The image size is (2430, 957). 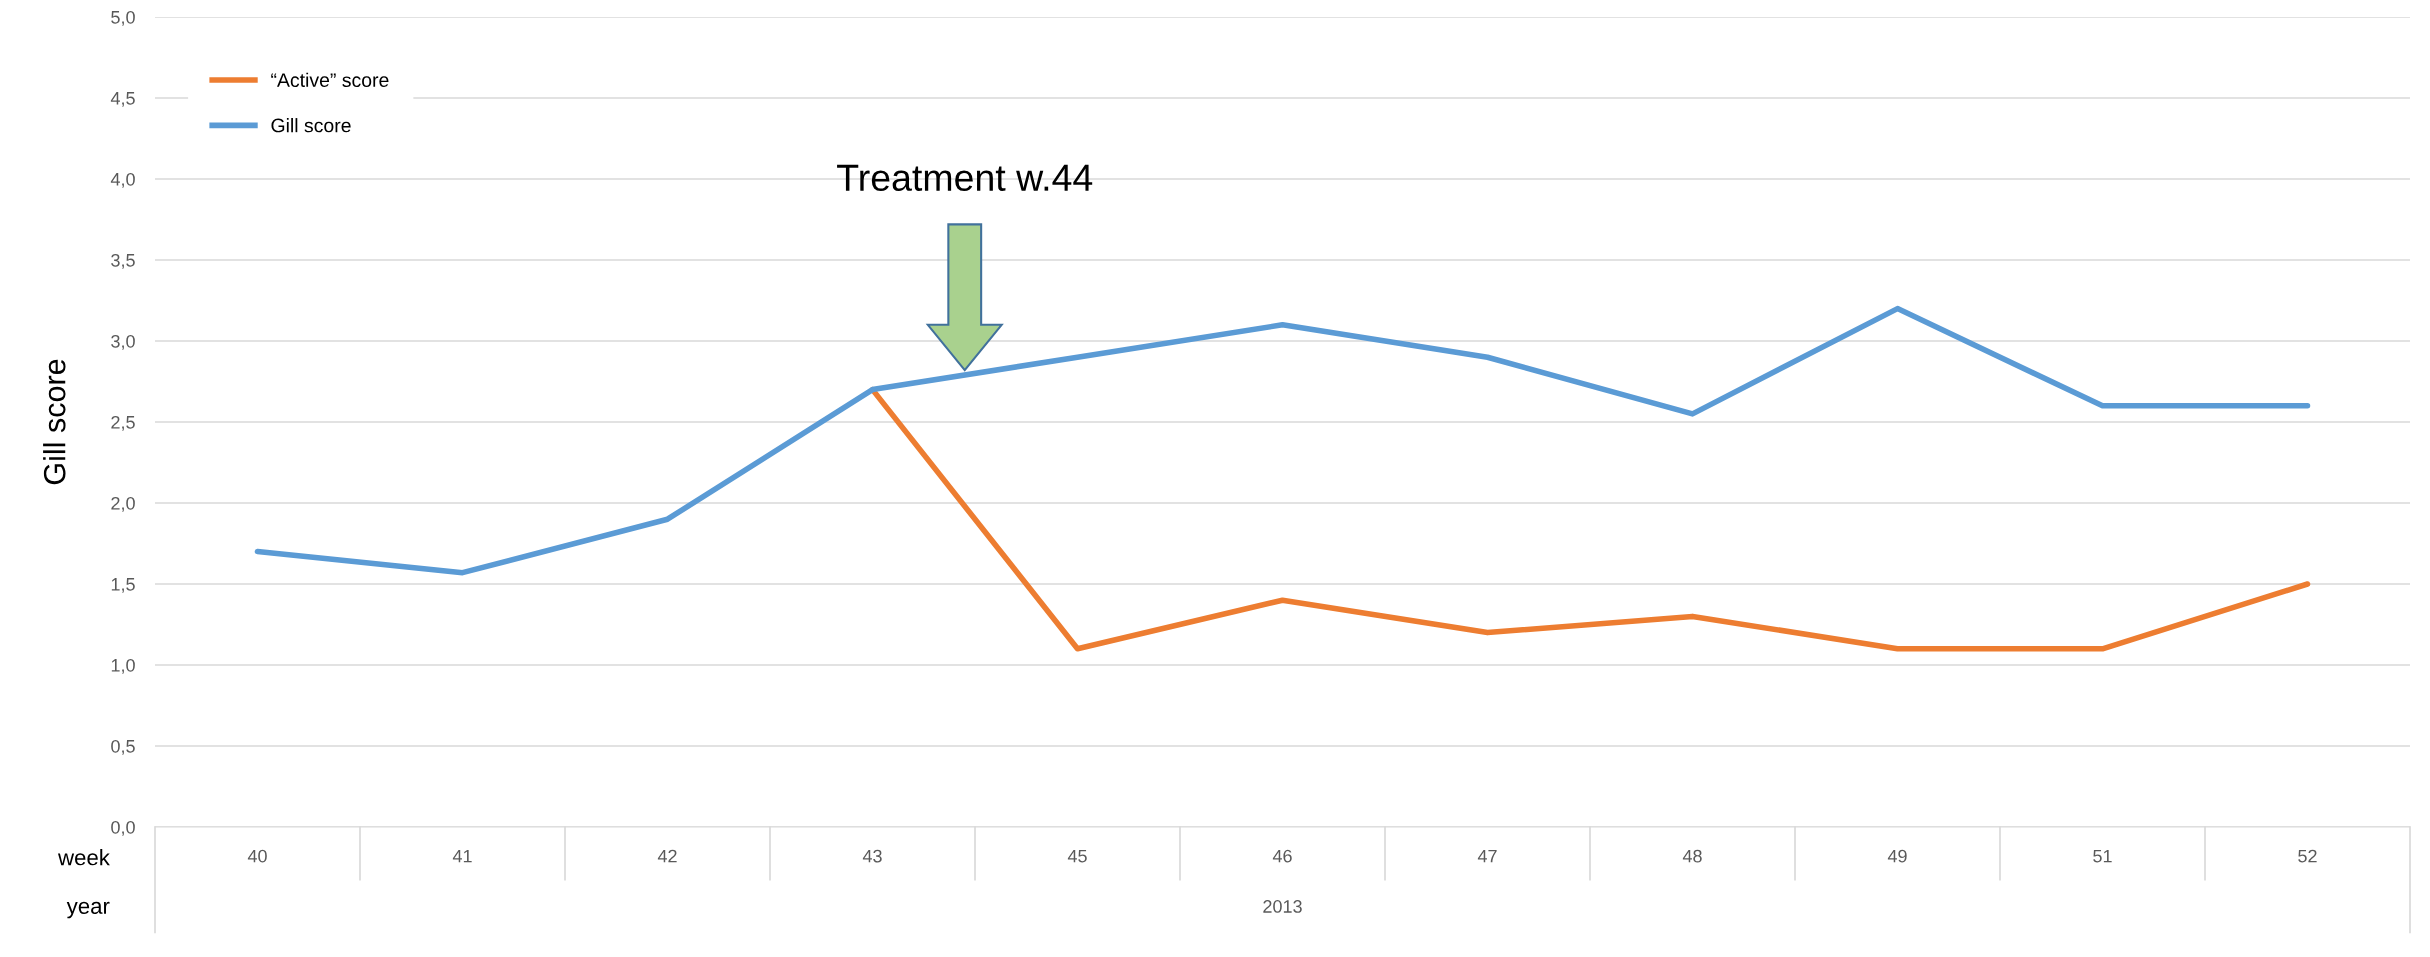 I want to click on x-tick-label: 46, so click(x=1282, y=856).